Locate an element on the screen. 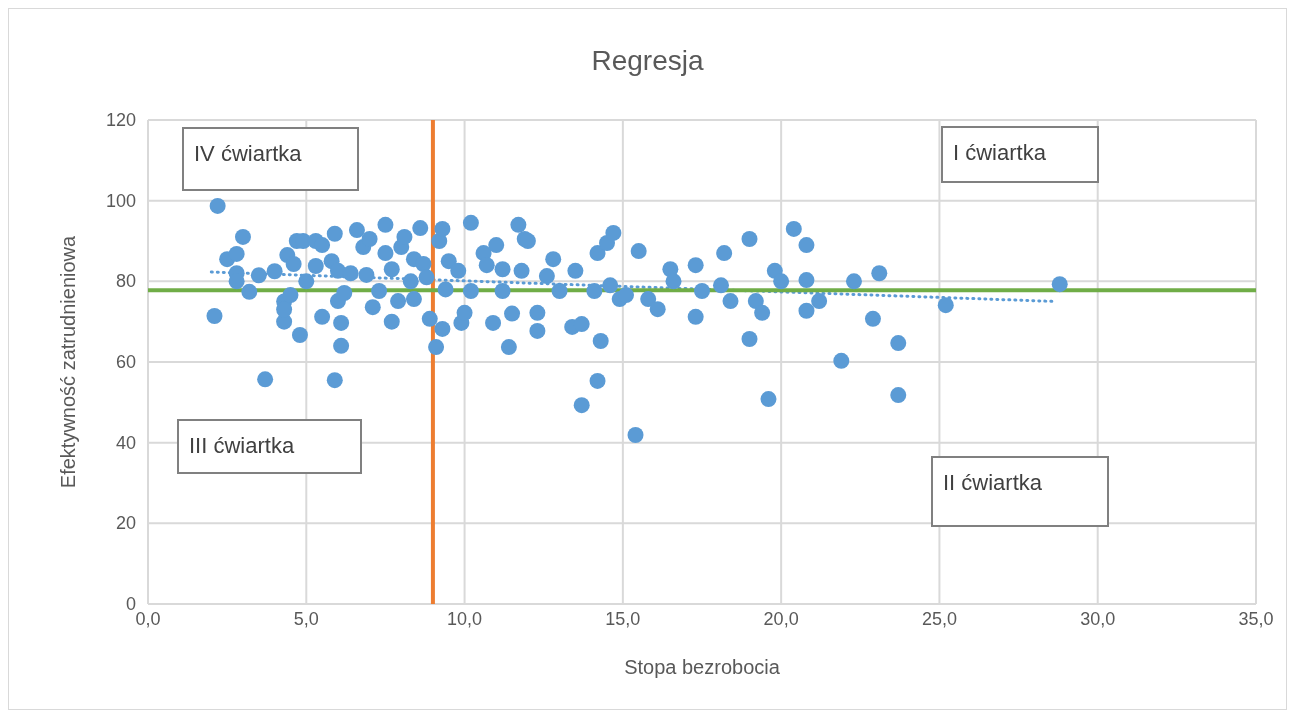  y-tick-label: 80 is located at coordinates (125, 281).